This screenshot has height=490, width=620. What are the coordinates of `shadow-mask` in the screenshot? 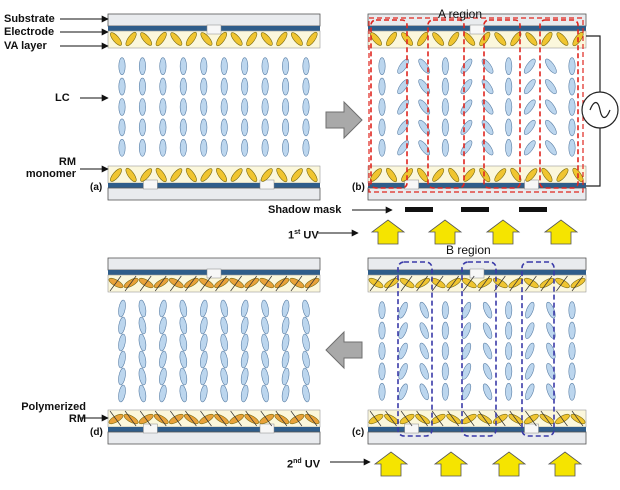 It's located at (476, 209).